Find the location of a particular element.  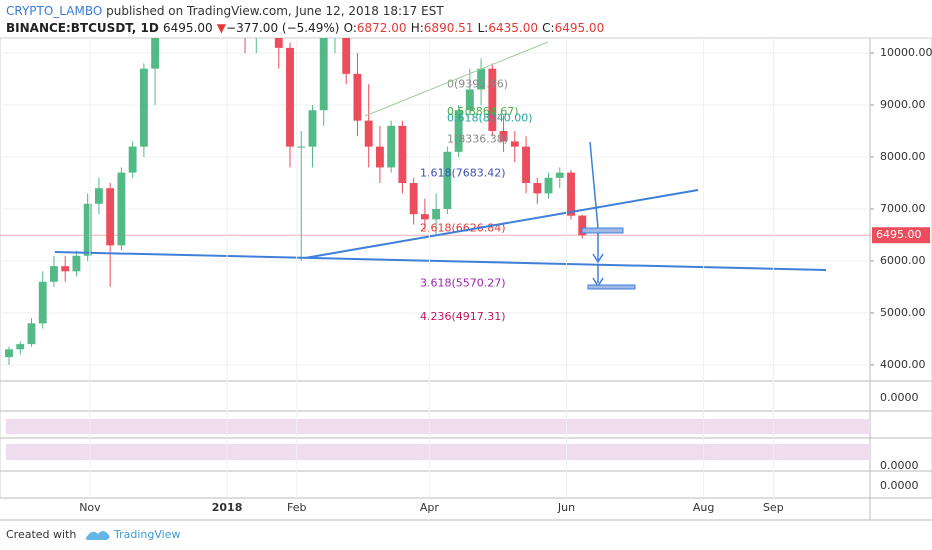

arrow is located at coordinates (594, 185).